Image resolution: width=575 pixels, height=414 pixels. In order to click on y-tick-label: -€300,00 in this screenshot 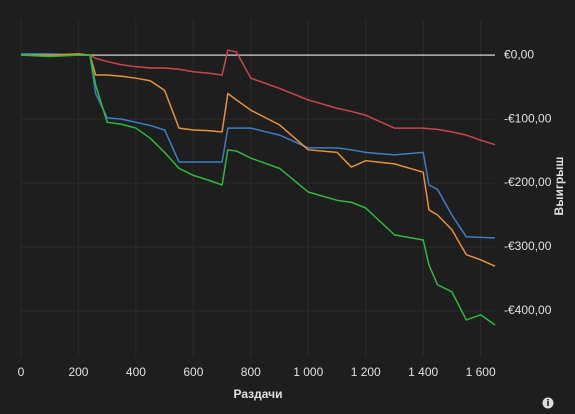, I will do `click(528, 246)`.